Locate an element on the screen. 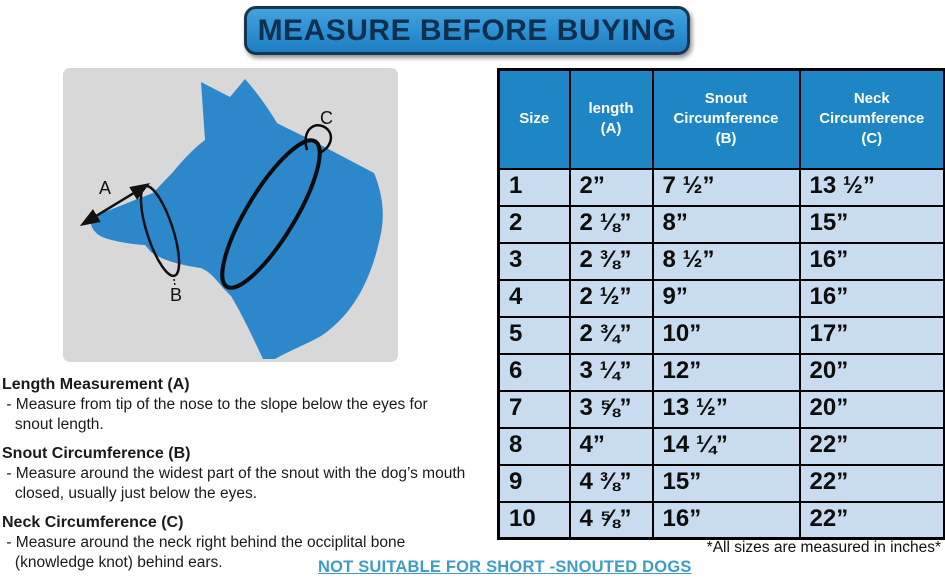  table-cell: 10” is located at coordinates (726, 335).